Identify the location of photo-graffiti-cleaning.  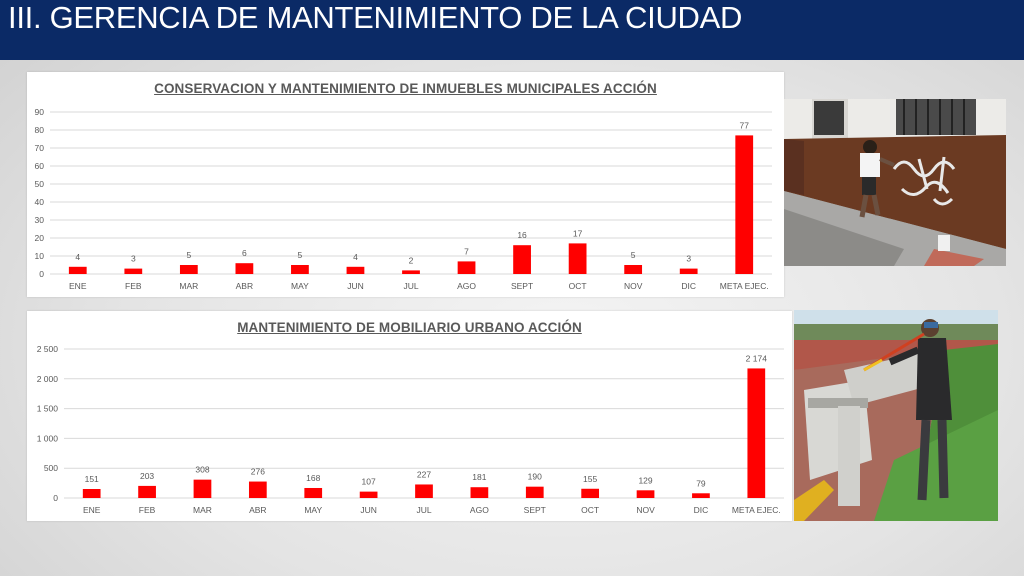
(895, 182).